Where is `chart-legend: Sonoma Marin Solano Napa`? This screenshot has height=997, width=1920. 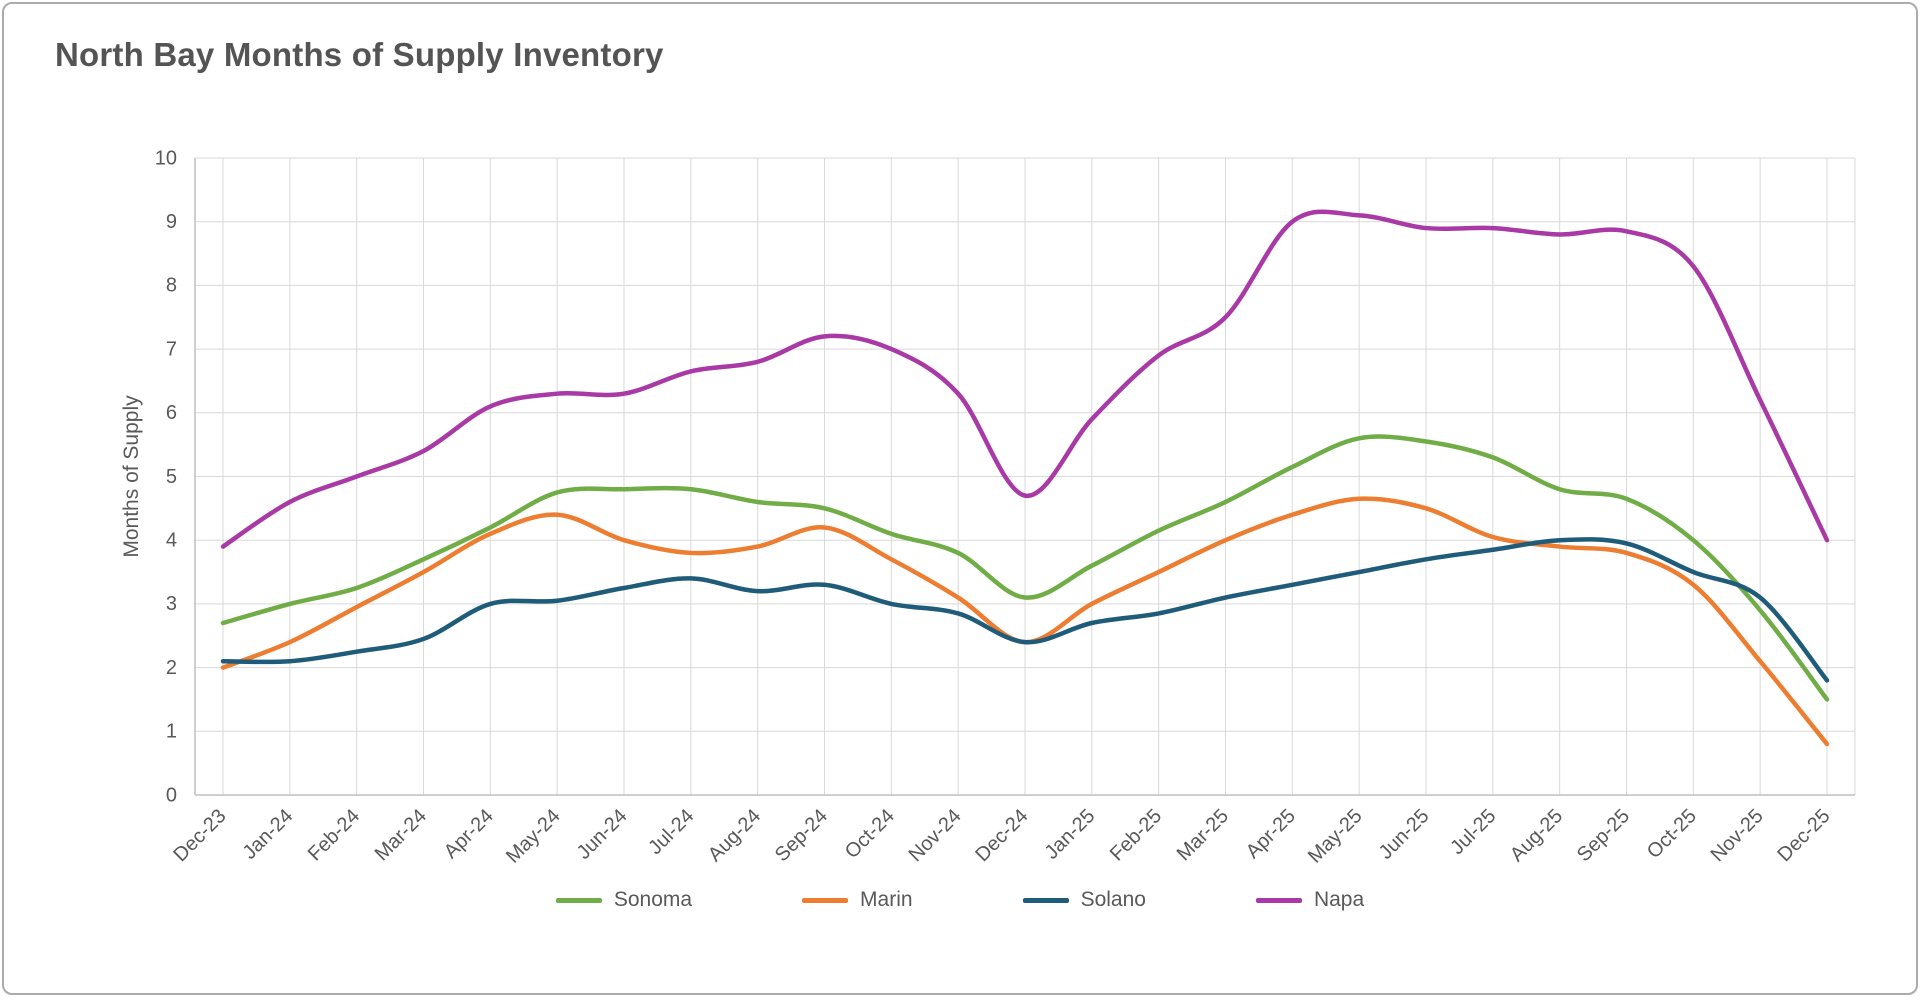 chart-legend: Sonoma Marin Solano Napa is located at coordinates (960, 900).